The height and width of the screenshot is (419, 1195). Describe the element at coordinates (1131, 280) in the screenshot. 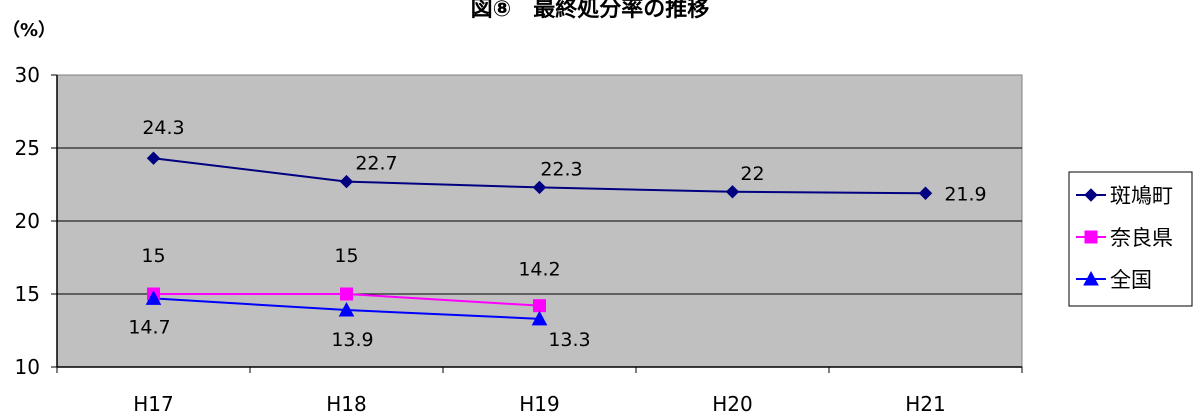

I see `legend-label: 全国` at that location.